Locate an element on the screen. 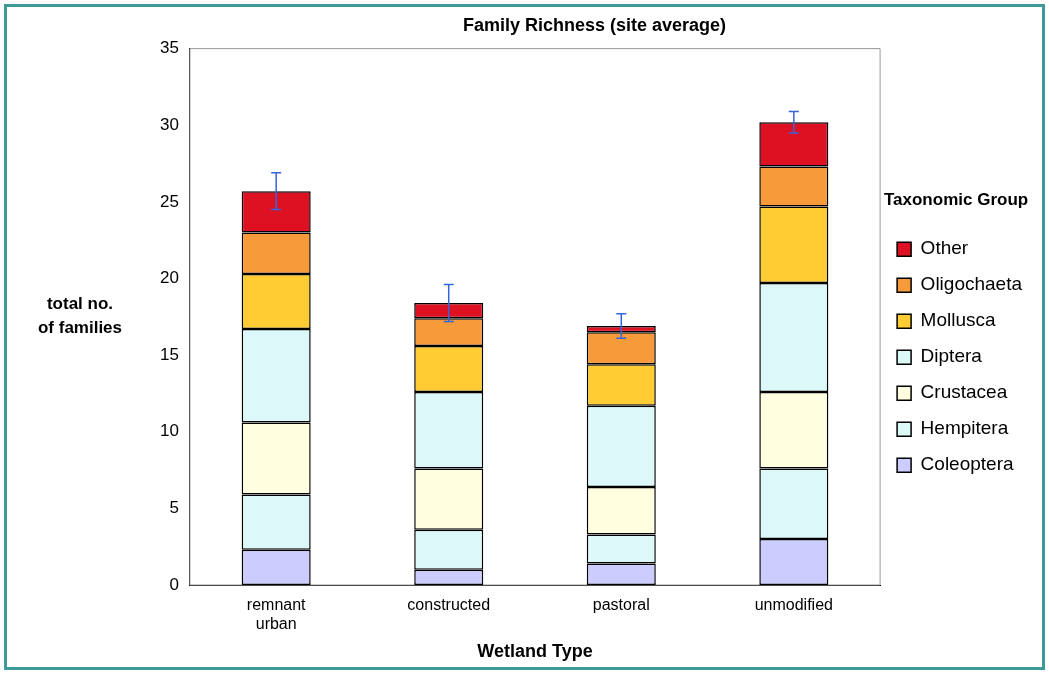  legend-label: Coleoptera is located at coordinates (967, 464).